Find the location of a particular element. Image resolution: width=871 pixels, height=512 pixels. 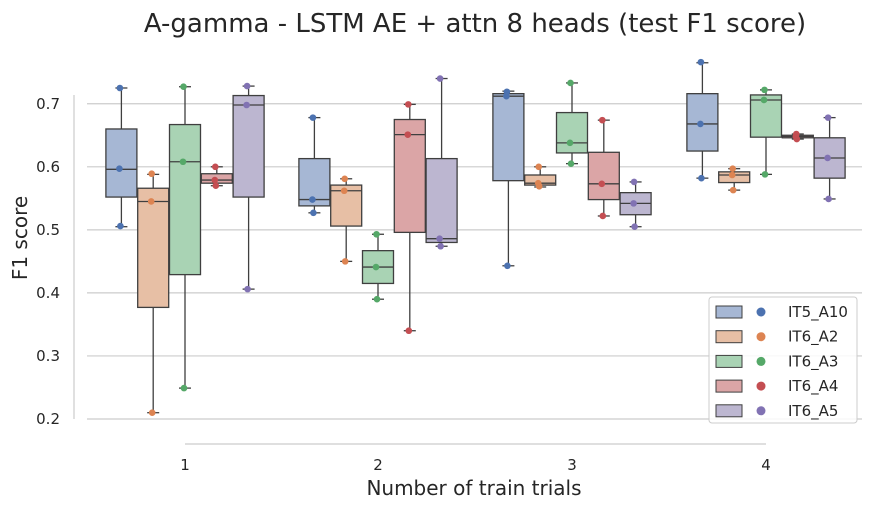

x-tick-label: 3 is located at coordinates (572, 465).